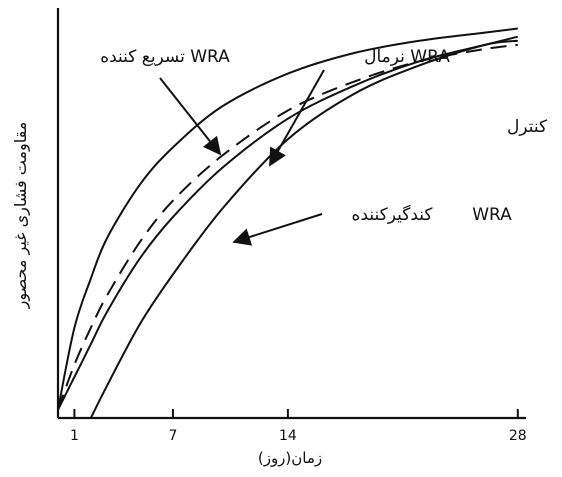 The height and width of the screenshot is (477, 562). Describe the element at coordinates (492, 215) in the screenshot. I see `annotation-retarding-wra-label: WRA` at that location.